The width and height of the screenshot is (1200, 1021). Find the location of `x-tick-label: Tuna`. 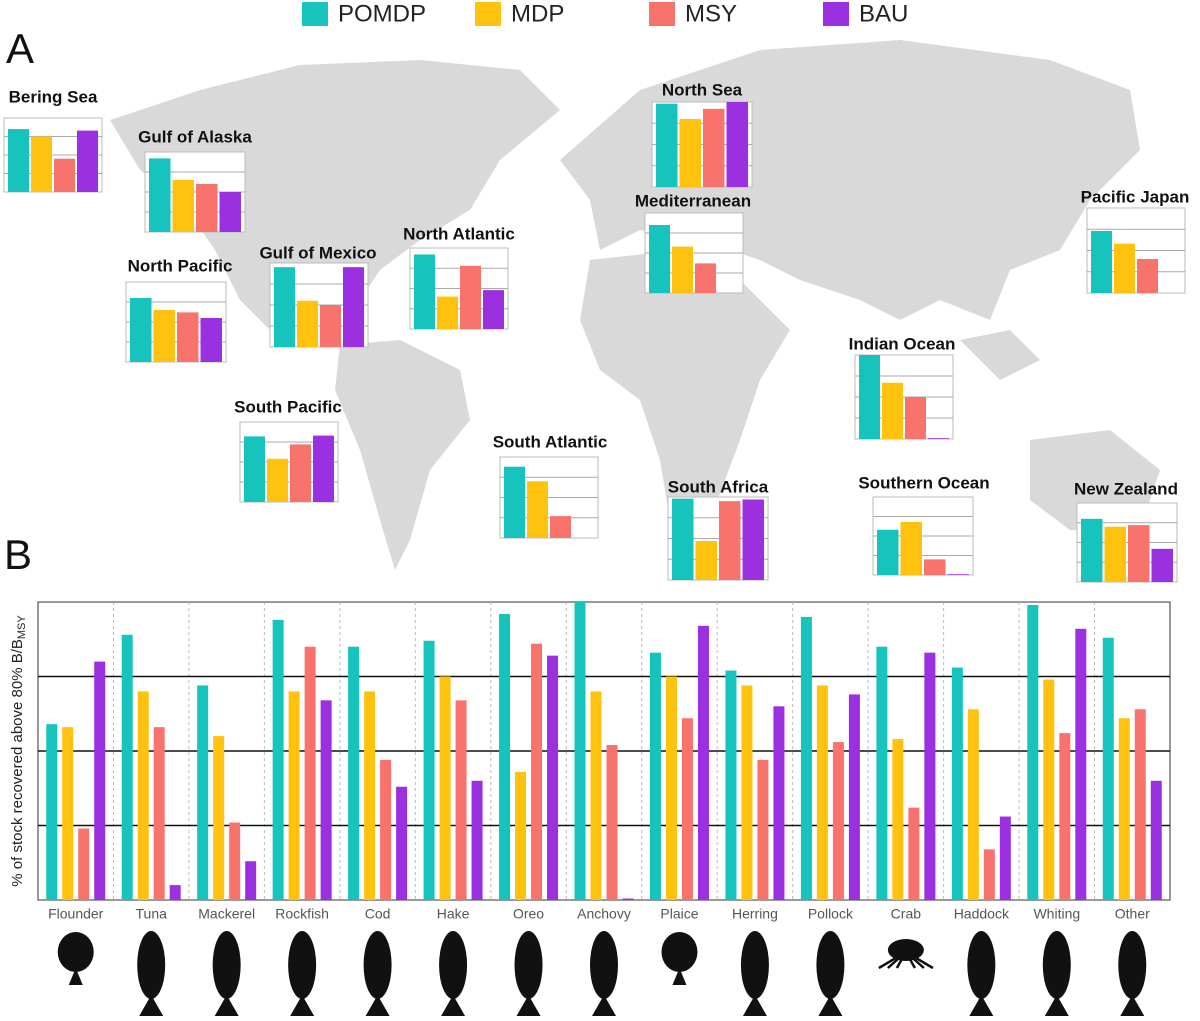

x-tick-label: Tuna is located at coordinates (152, 914).